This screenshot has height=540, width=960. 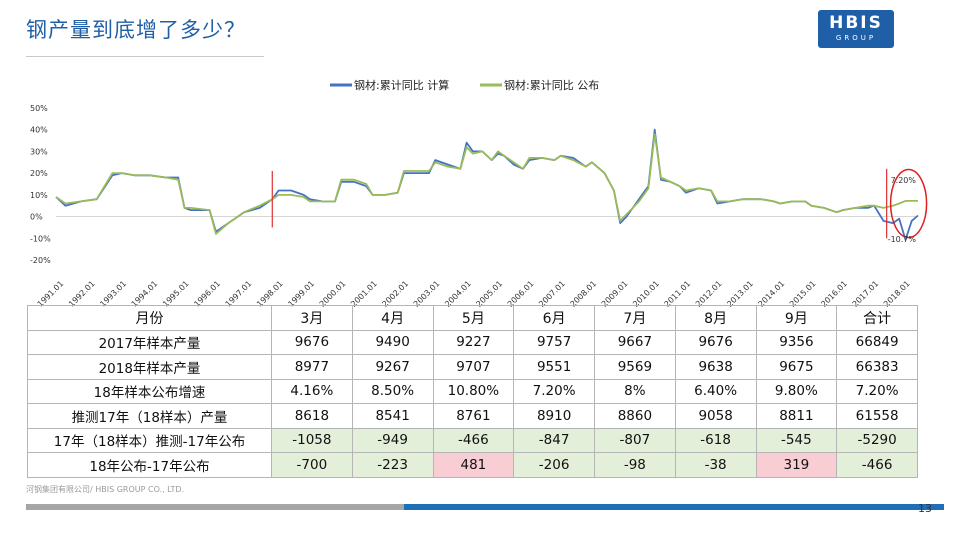 I want to click on y-tick-label: 10%, so click(x=39, y=195).